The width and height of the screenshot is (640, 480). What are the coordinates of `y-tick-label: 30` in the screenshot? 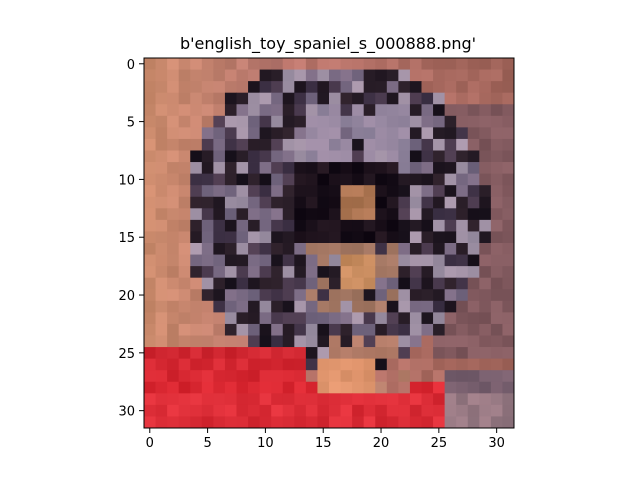 It's located at (126, 412).